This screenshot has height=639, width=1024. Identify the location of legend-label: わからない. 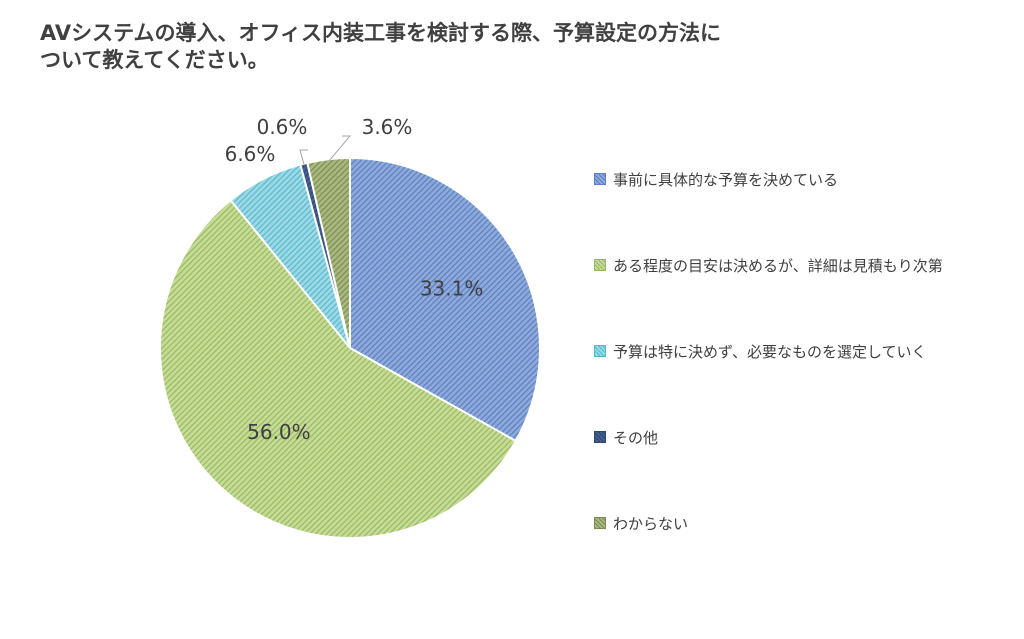
(651, 523).